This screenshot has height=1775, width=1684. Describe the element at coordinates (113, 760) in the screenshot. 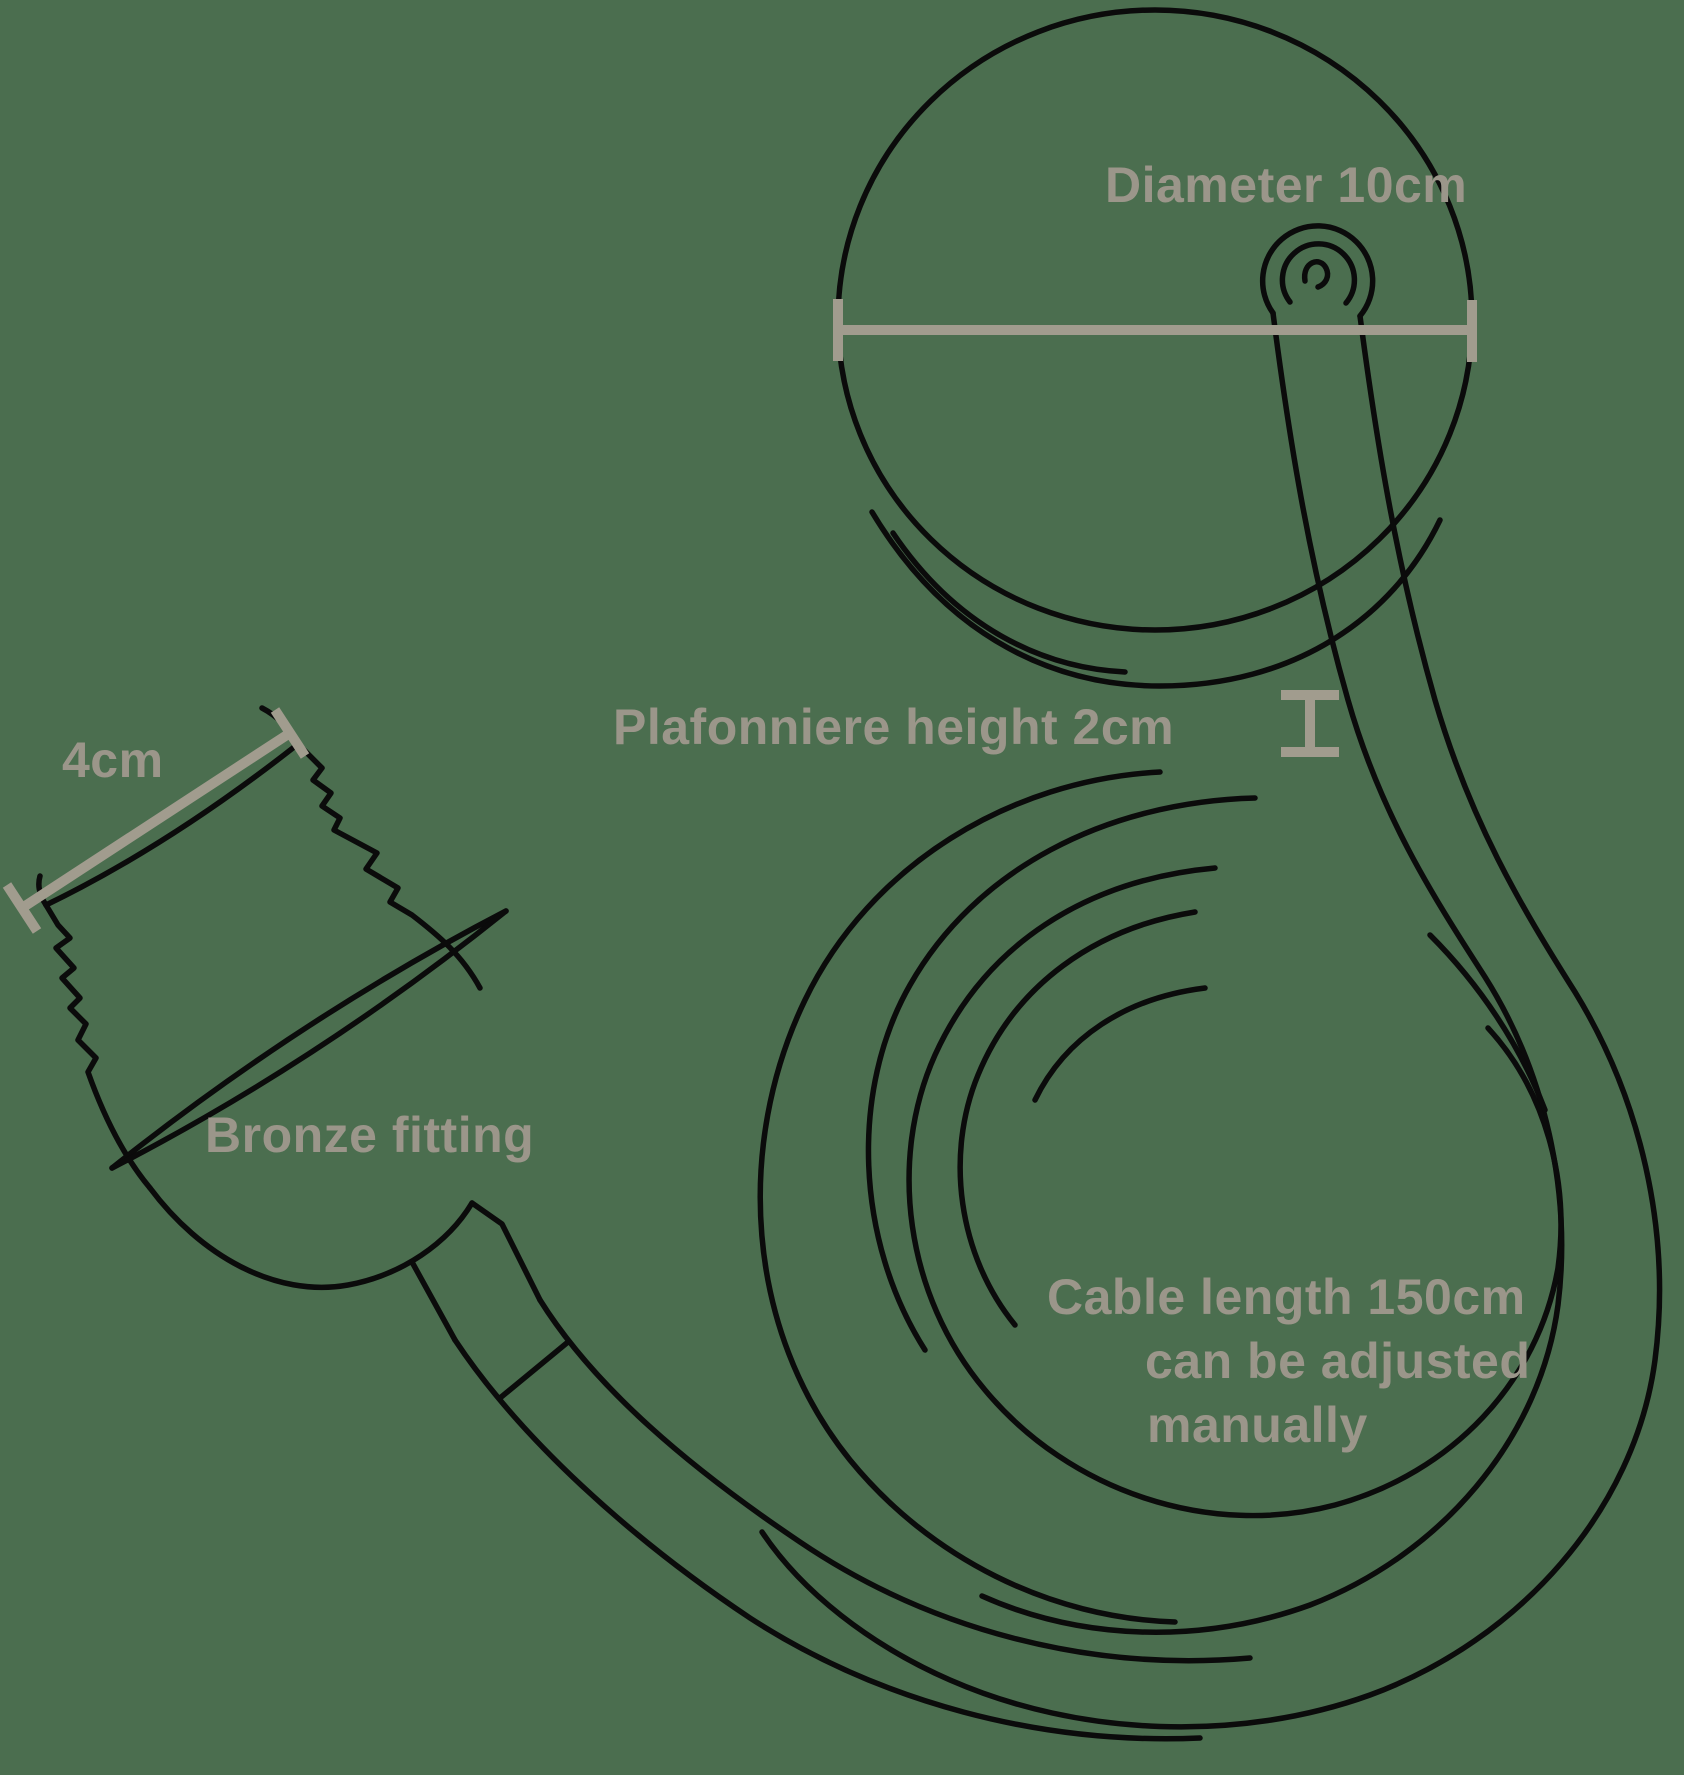

I see `fitting-width-label: 4cm` at that location.